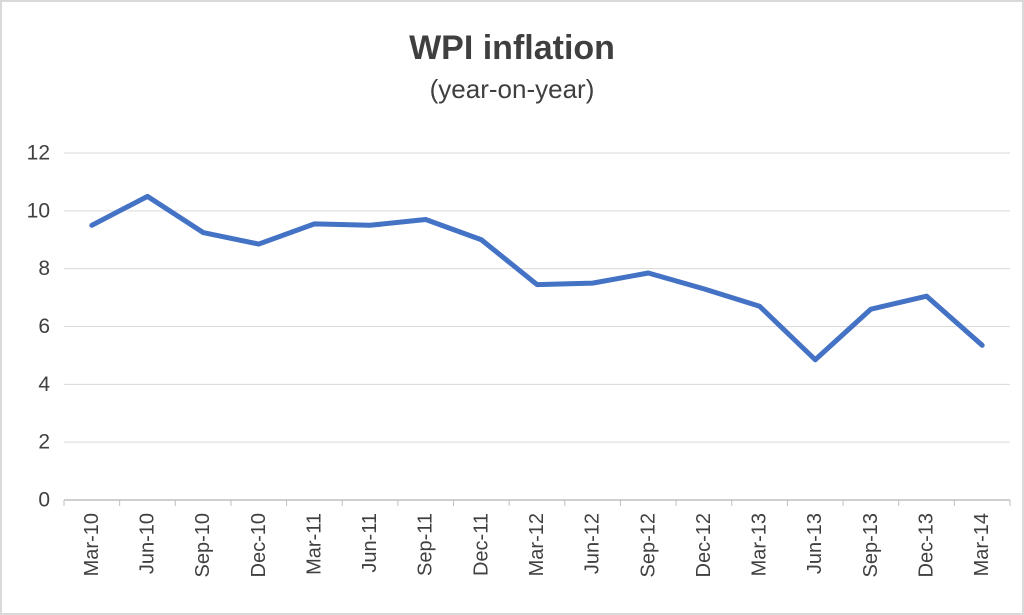 The image size is (1024, 615). What do you see at coordinates (512, 48) in the screenshot?
I see `chart-title: WPI inflation` at bounding box center [512, 48].